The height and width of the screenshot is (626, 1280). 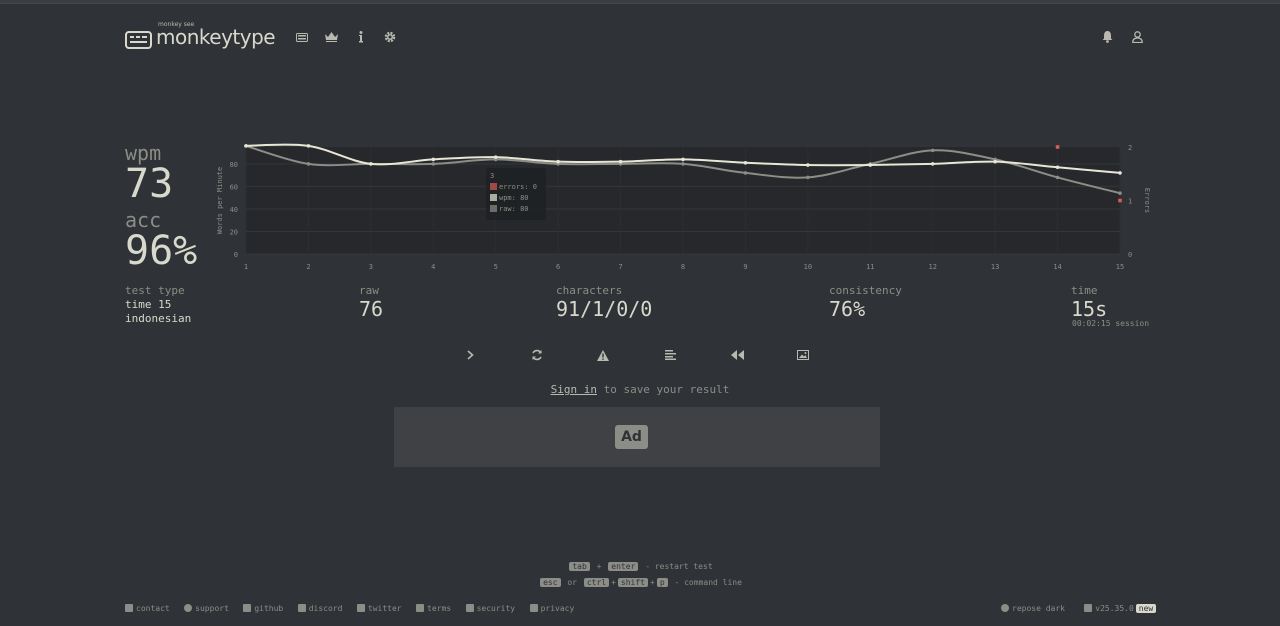 I want to click on footer-link-github: github, so click(x=263, y=608).